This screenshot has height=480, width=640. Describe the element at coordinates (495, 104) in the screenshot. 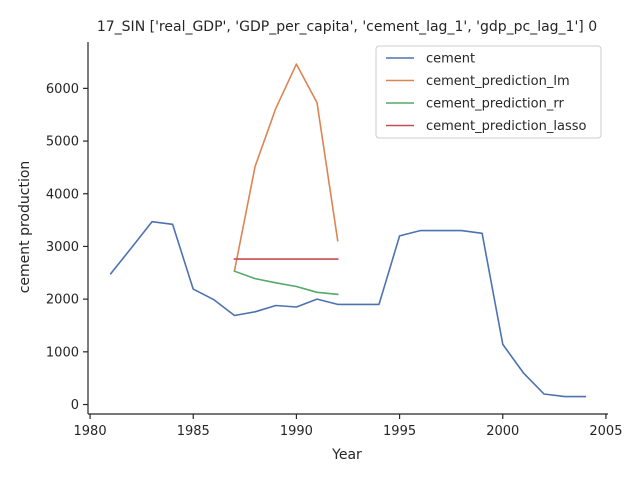

I see `legend-label: cement_prediction_rr` at that location.